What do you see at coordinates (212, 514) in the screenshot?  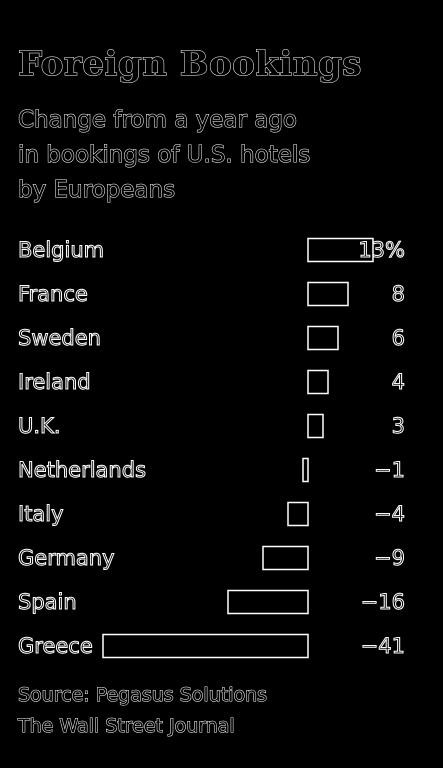 I see `bar-row-italy: Italy −4` at bounding box center [212, 514].